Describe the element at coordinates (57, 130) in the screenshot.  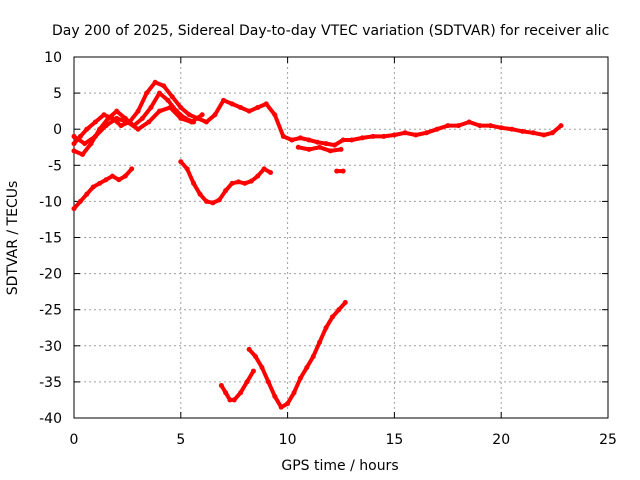
I see `y-tick-label: 0` at that location.